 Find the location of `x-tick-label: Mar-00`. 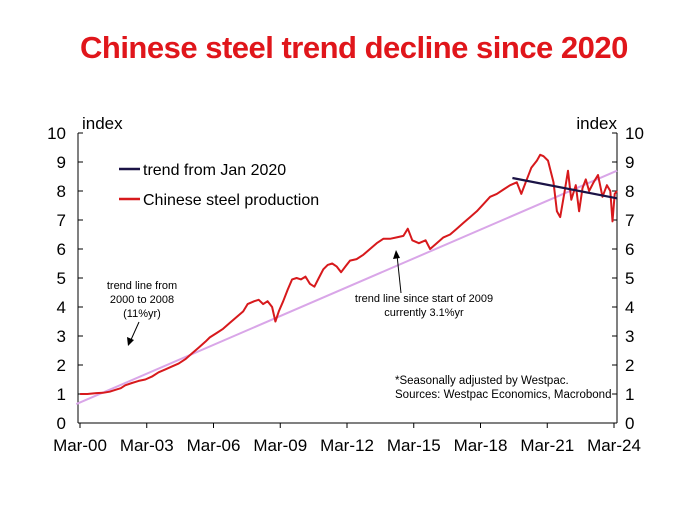

x-tick-label: Mar-00 is located at coordinates (80, 445).